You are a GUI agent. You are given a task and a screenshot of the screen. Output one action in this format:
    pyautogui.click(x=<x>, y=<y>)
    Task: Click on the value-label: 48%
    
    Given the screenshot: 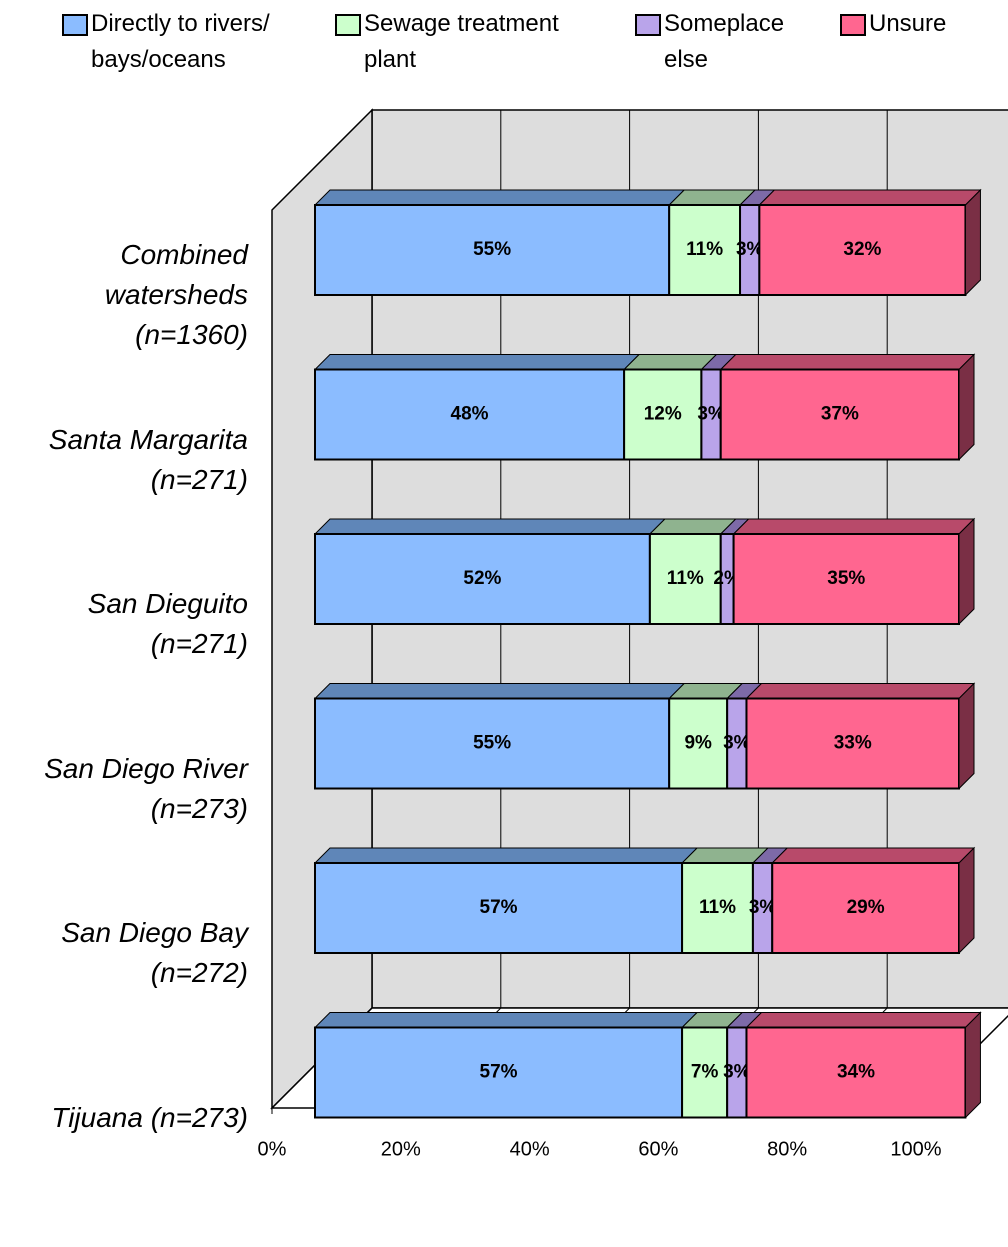 What is the action you would take?
    pyautogui.click(x=470, y=414)
    